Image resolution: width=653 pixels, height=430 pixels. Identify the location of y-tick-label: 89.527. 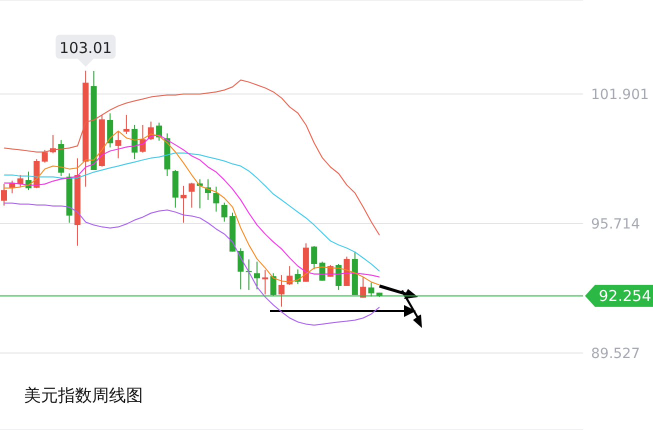
(615, 354).